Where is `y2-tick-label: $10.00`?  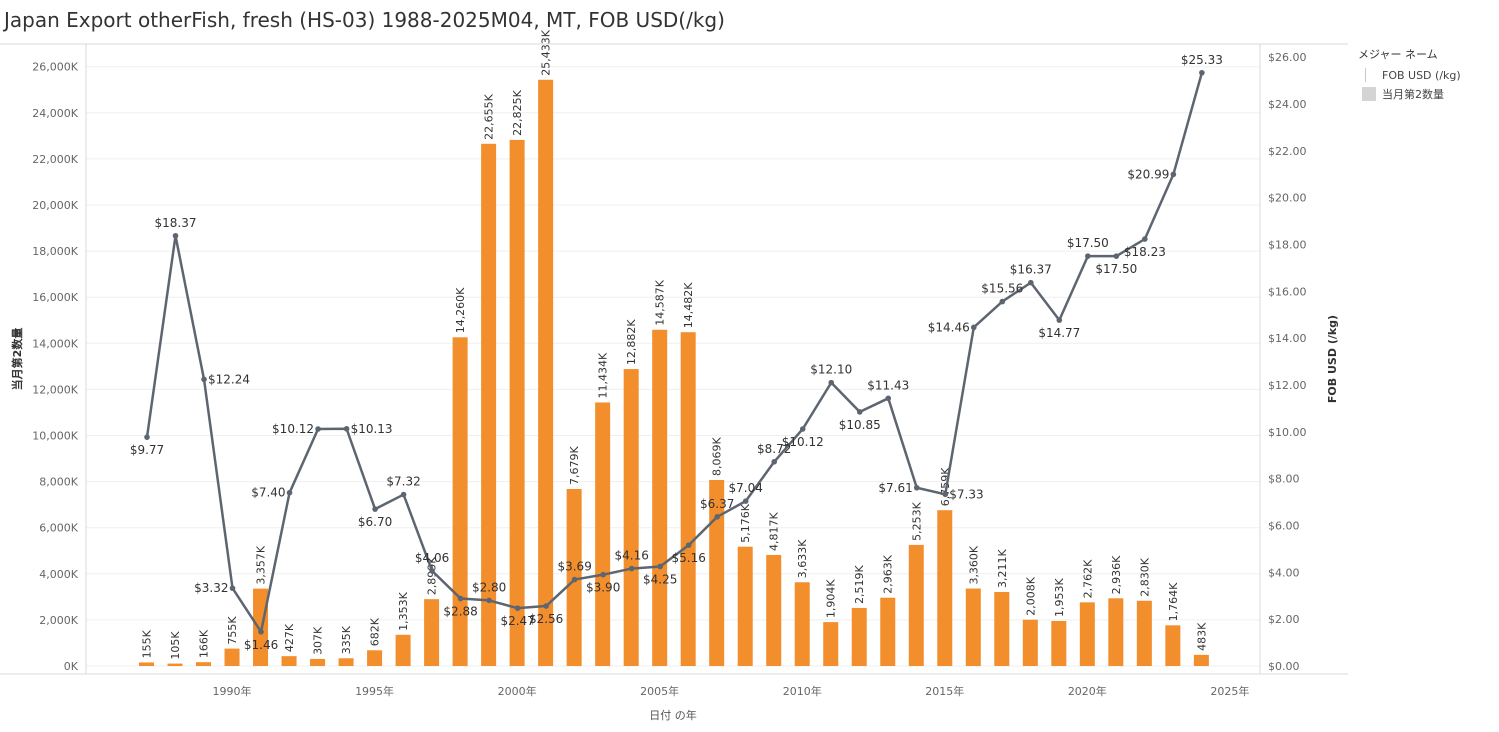 y2-tick-label: $10.00 is located at coordinates (1287, 432).